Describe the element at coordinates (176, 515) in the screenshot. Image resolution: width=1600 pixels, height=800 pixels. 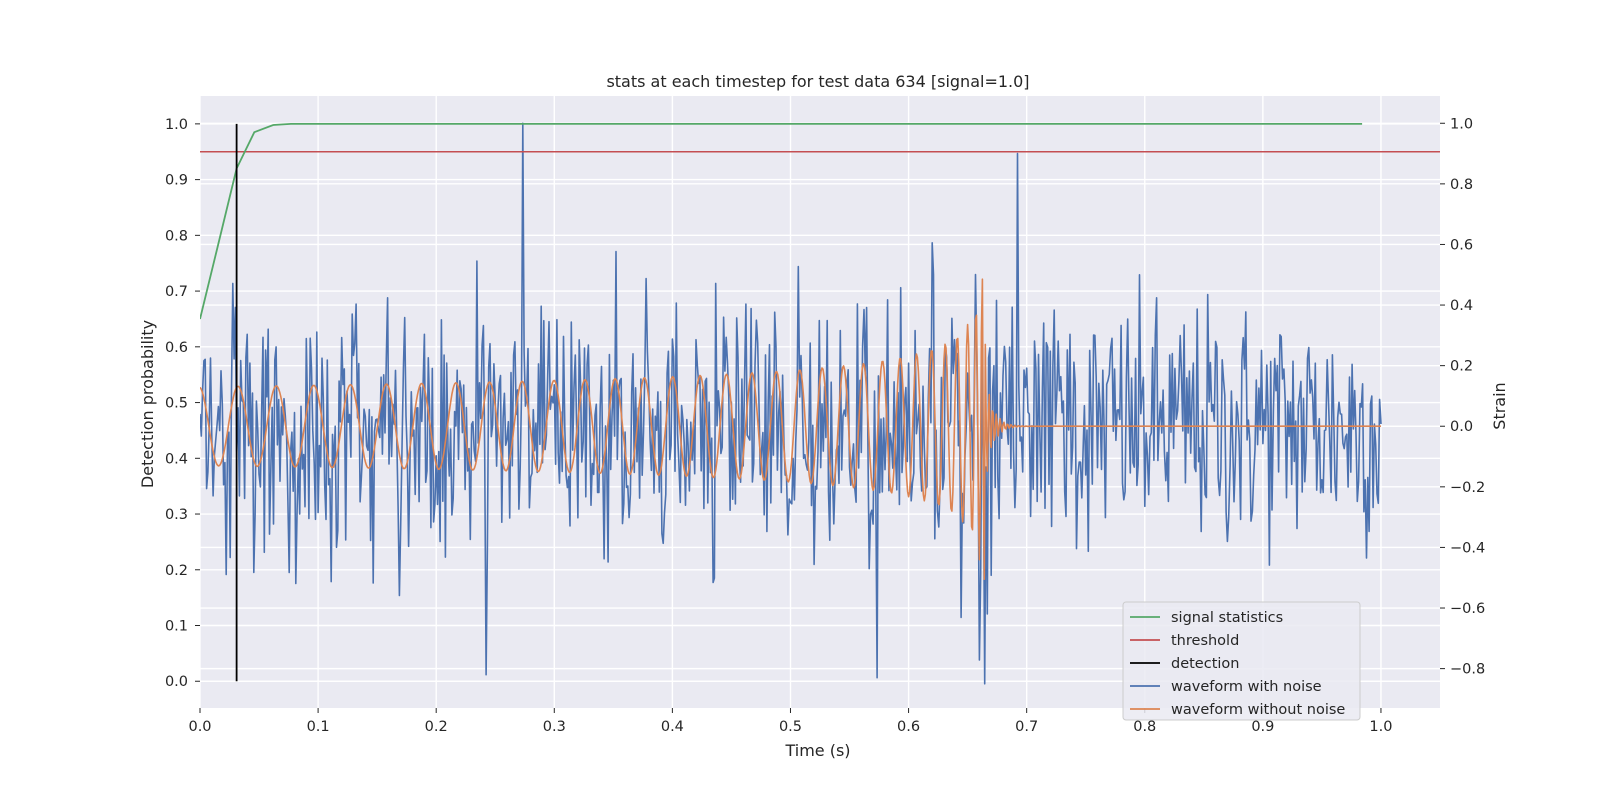
I see `y-left-tick-label: 0.3` at that location.